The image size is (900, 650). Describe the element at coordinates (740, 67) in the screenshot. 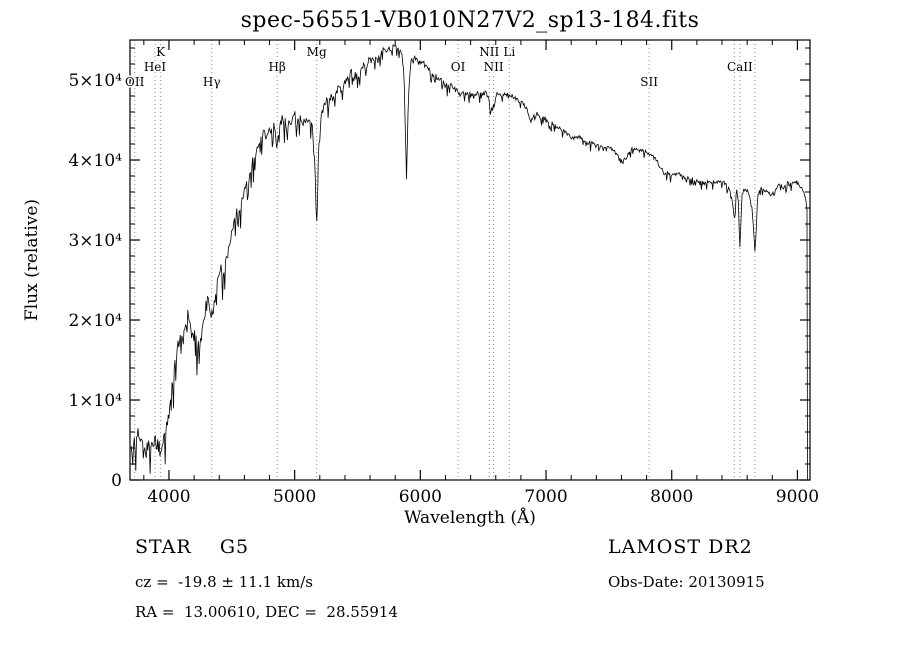

I see `spectral-line-label: CaII` at that location.